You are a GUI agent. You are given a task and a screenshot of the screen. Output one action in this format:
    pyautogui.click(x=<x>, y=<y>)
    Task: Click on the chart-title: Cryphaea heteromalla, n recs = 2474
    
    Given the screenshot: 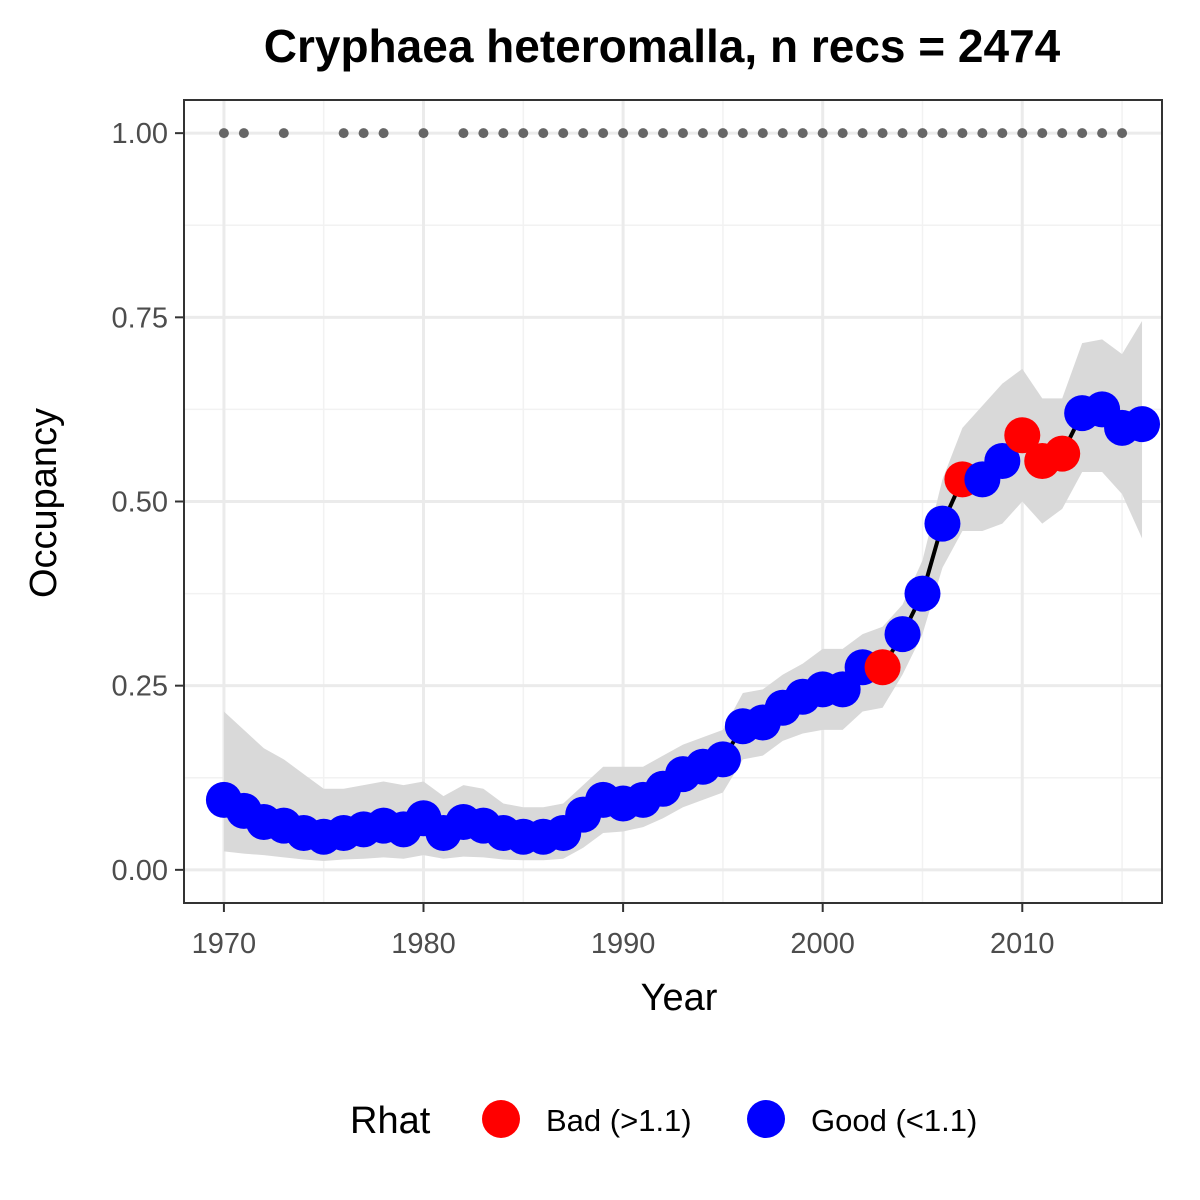 What is the action you would take?
    pyautogui.click(x=662, y=46)
    